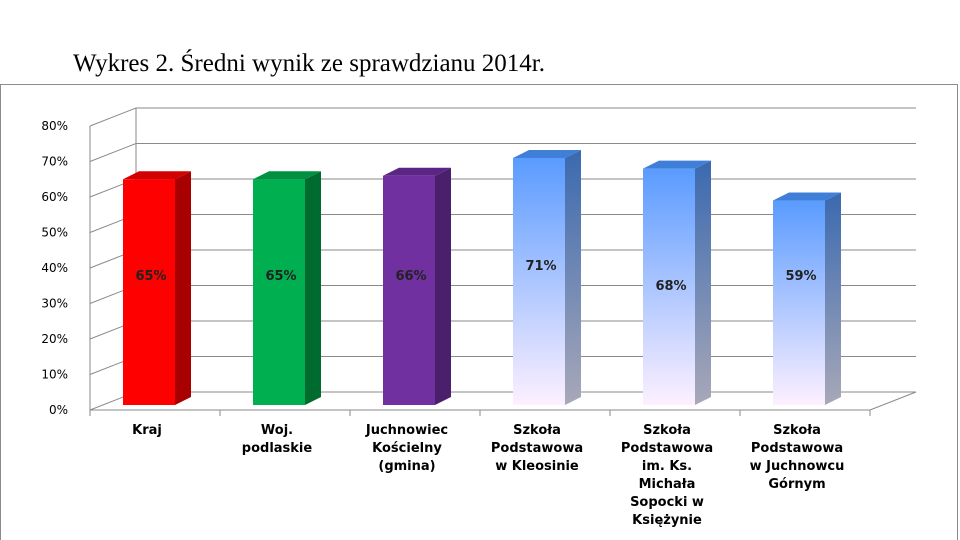 This screenshot has height=540, width=960. What do you see at coordinates (406, 466) in the screenshot?
I see `x-tick-label: (gmina)` at bounding box center [406, 466].